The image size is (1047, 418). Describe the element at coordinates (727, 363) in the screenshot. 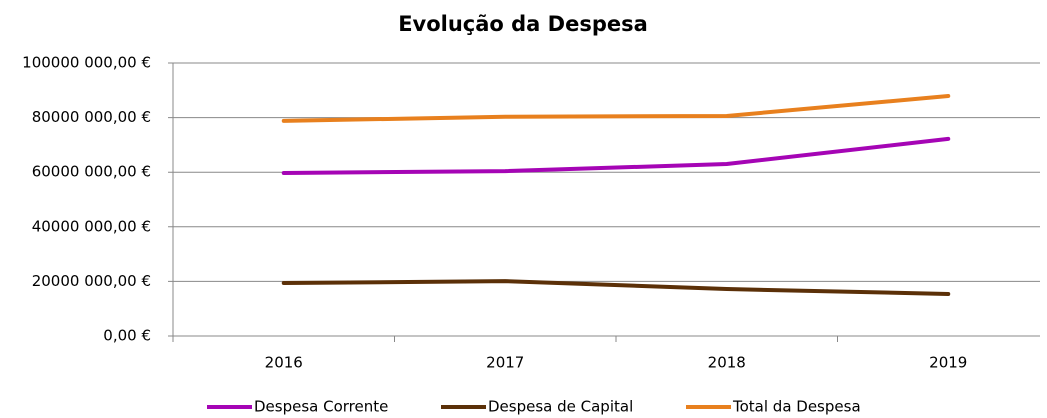

I see `x-tick-label: 2018` at that location.